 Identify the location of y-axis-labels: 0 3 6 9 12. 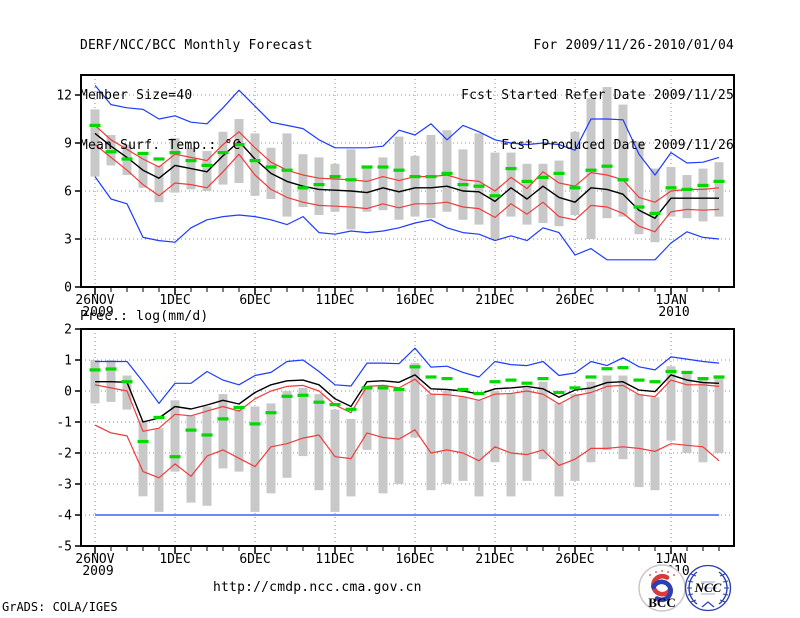
(64, 192).